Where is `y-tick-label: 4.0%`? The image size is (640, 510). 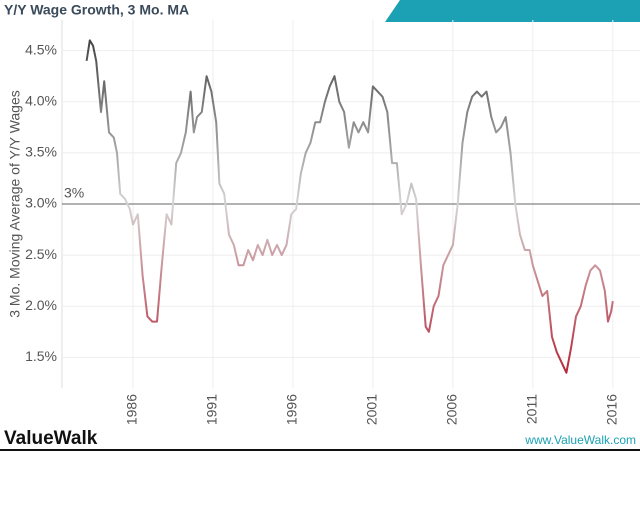 y-tick-label: 4.0% is located at coordinates (41, 100).